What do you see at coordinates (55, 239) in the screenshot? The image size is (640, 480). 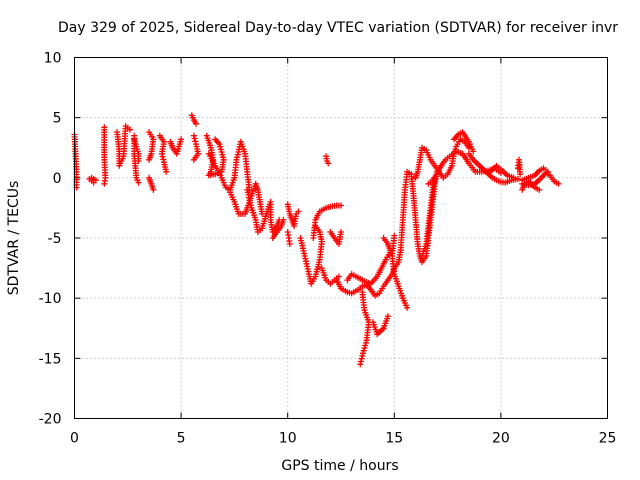 I see `y-tick-label: -5` at bounding box center [55, 239].